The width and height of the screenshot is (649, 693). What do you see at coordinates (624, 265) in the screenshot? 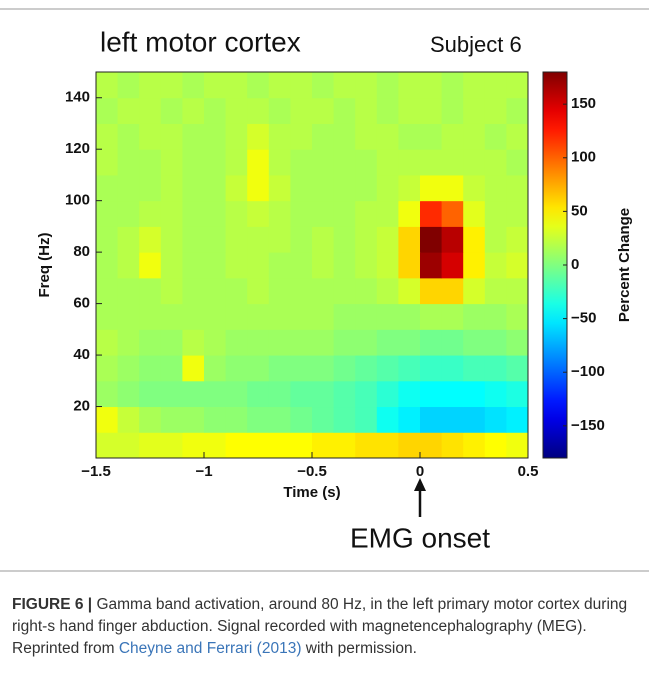
I see `colorbar-label: Percent Change` at bounding box center [624, 265].